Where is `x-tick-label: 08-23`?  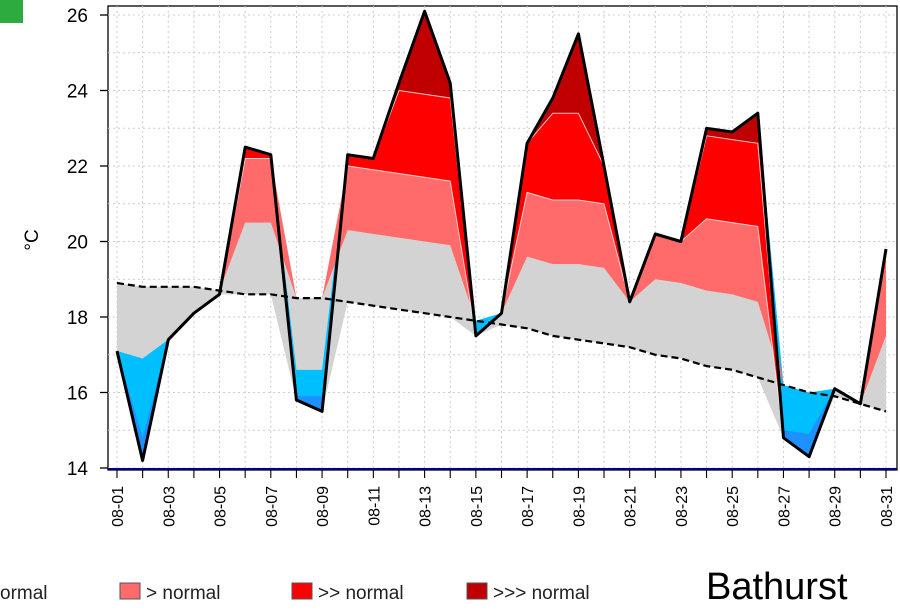 x-tick-label: 08-23 is located at coordinates (682, 506).